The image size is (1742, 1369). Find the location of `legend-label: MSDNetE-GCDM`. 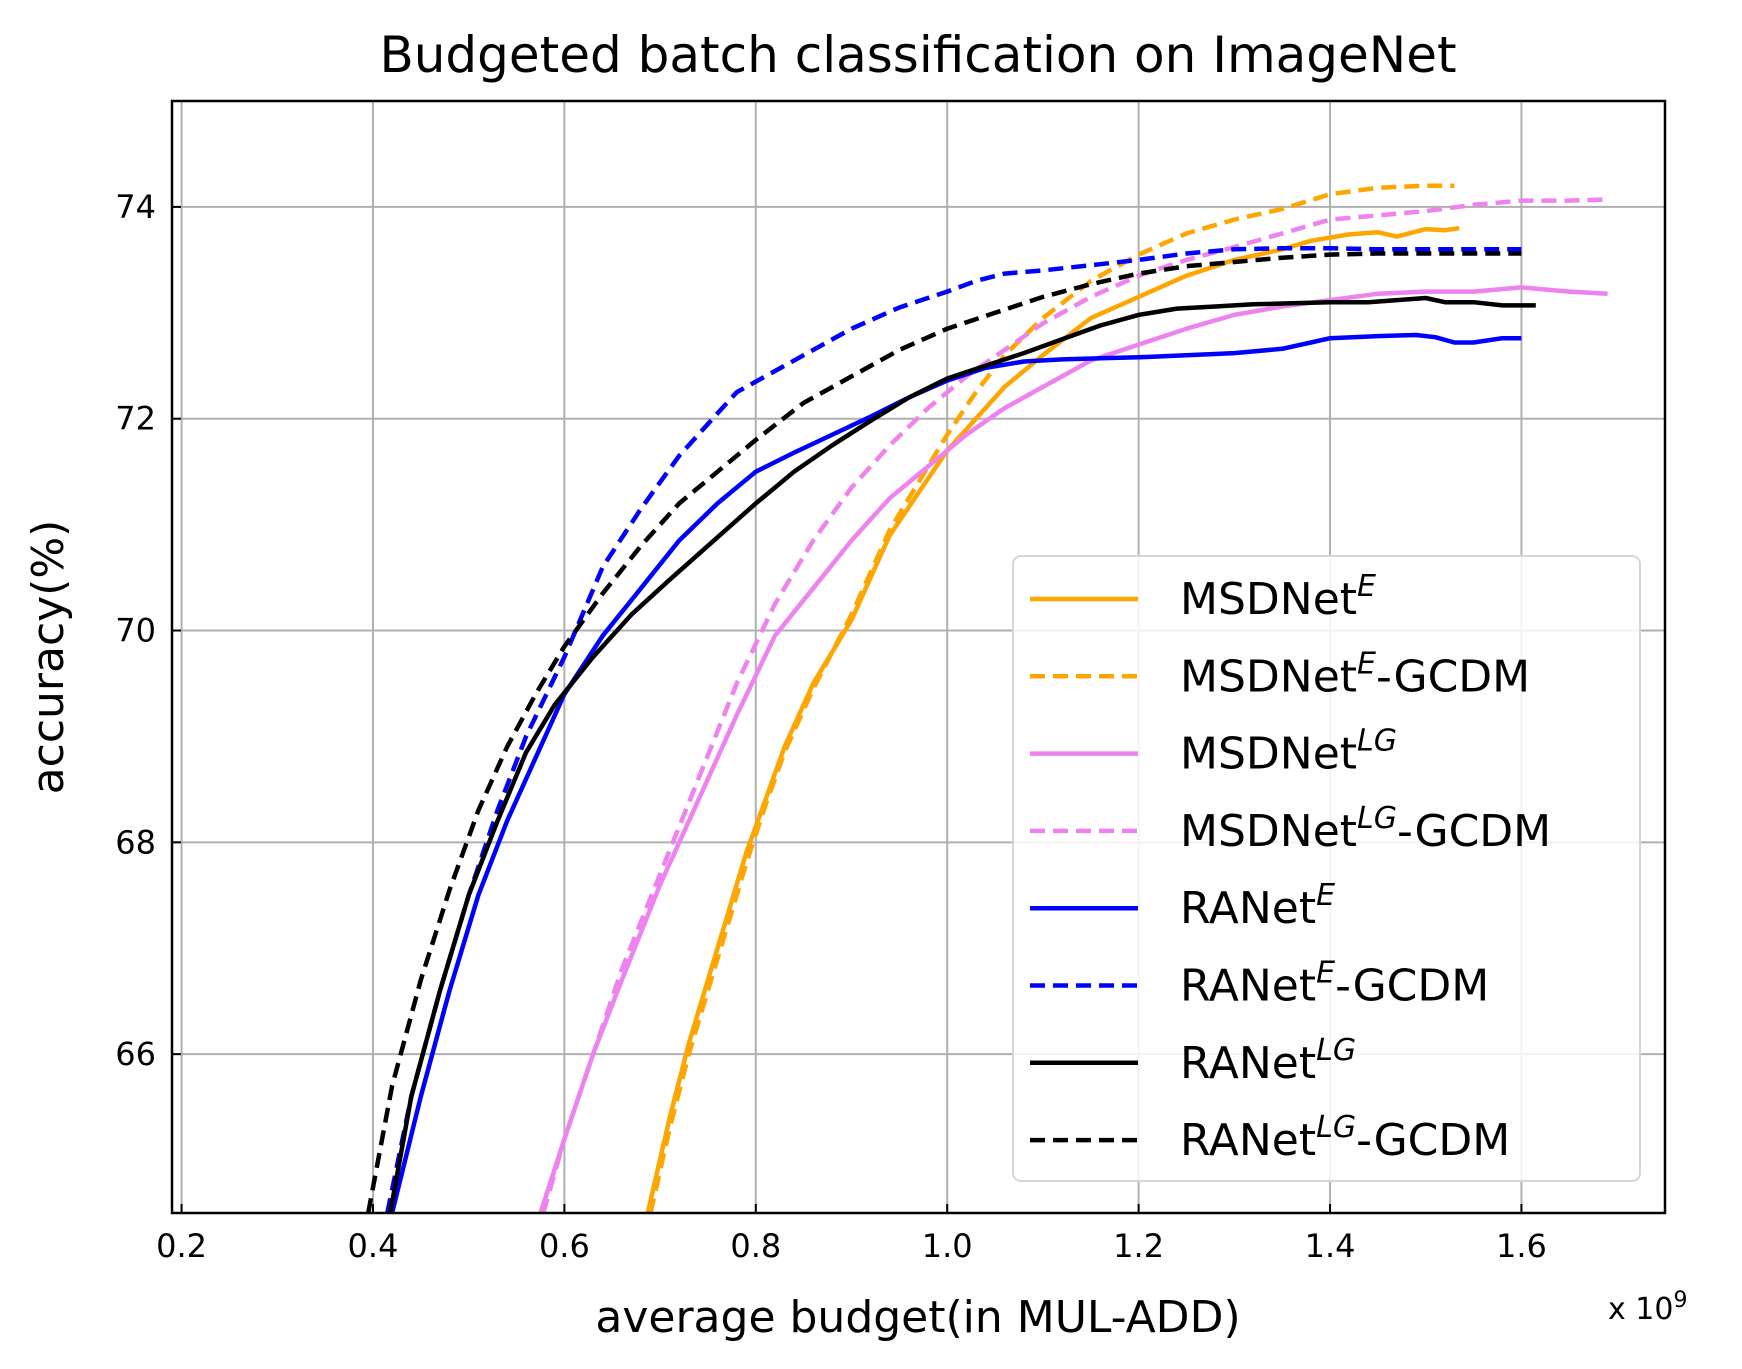

legend-label: MSDNetE-GCDM is located at coordinates (1355, 674).